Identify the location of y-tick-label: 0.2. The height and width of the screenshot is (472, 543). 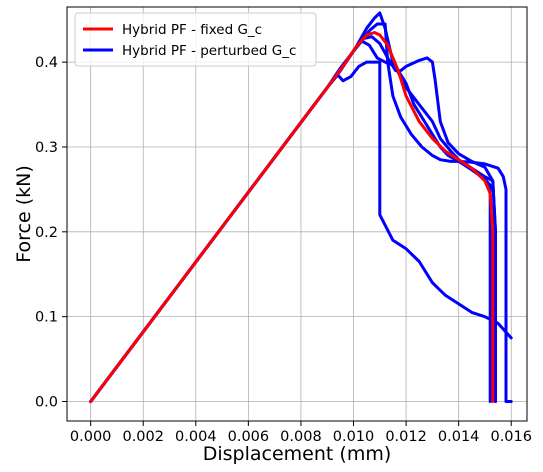
(46, 233).